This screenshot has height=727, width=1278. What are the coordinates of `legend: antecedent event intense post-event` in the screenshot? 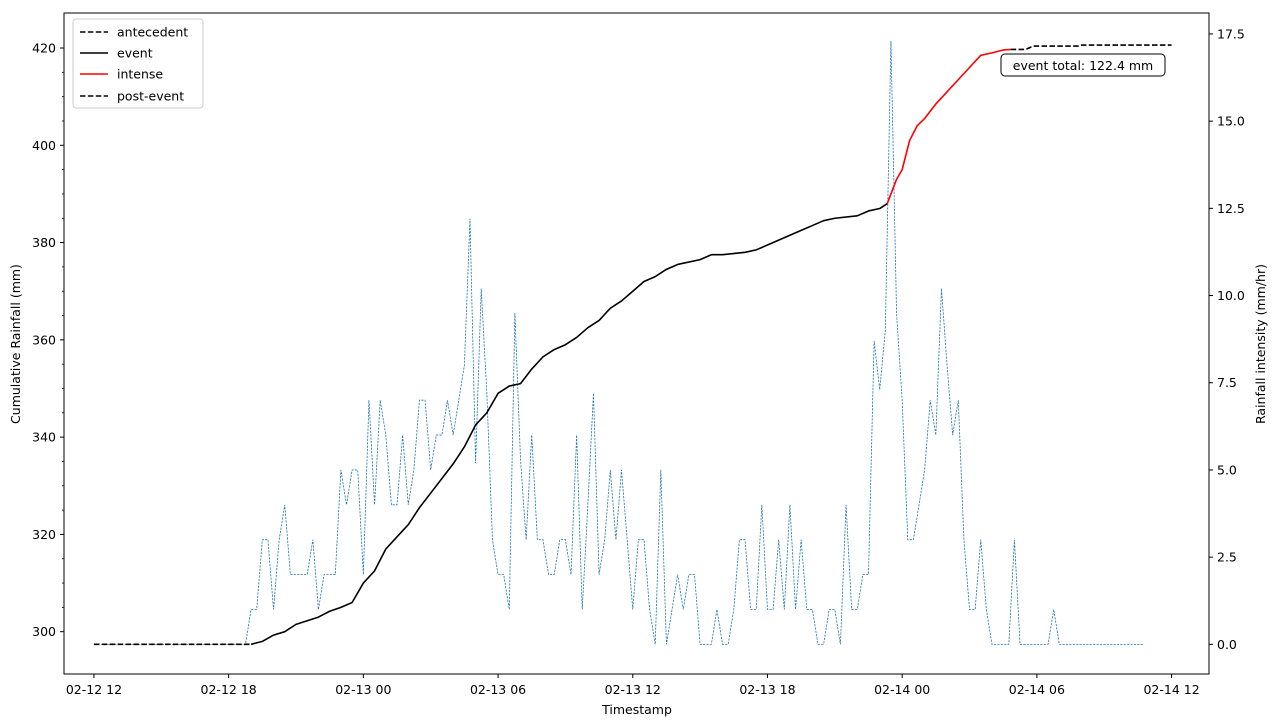 It's located at (138, 63).